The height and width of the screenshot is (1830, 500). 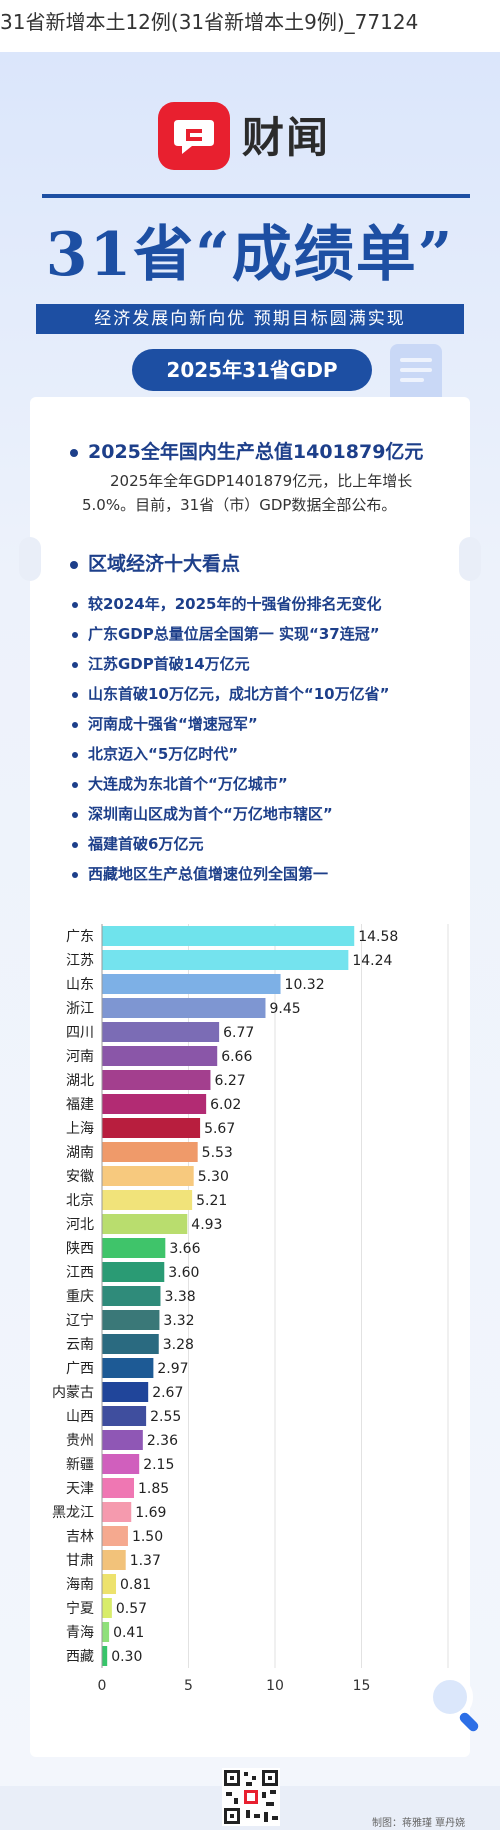 I want to click on value-label: 2.67, so click(x=167, y=1393).